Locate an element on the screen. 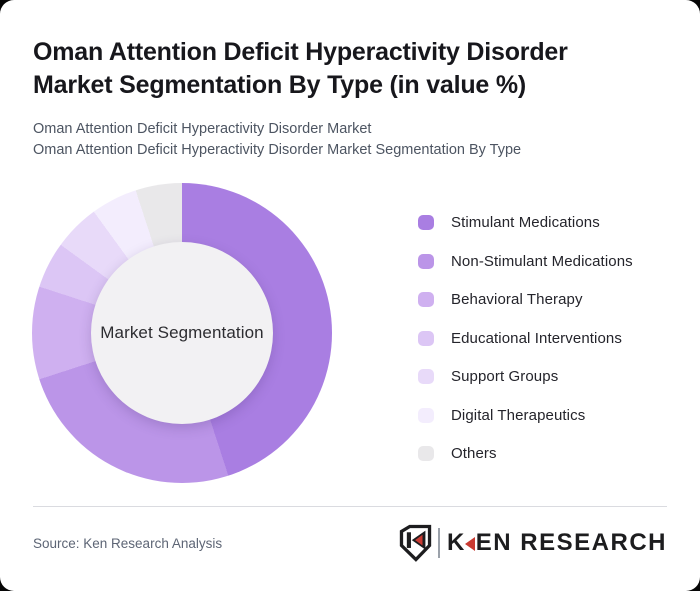  ken-research-logo: K EN RESEARCH is located at coordinates (533, 543).